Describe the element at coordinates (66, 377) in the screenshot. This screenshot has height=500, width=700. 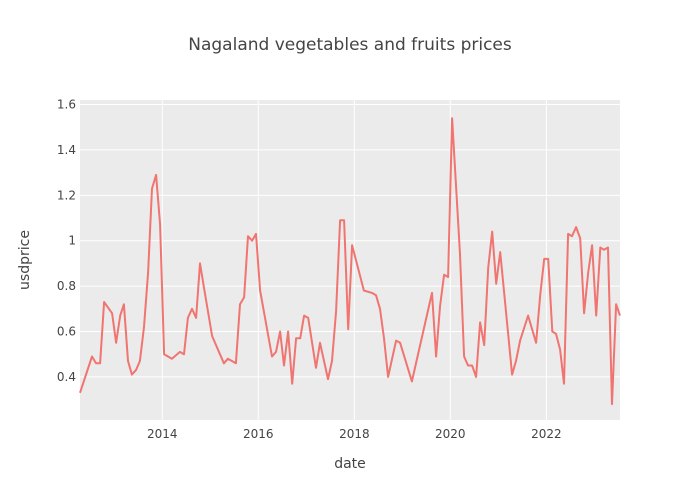
I see `y-tick-label: 0.4` at that location.